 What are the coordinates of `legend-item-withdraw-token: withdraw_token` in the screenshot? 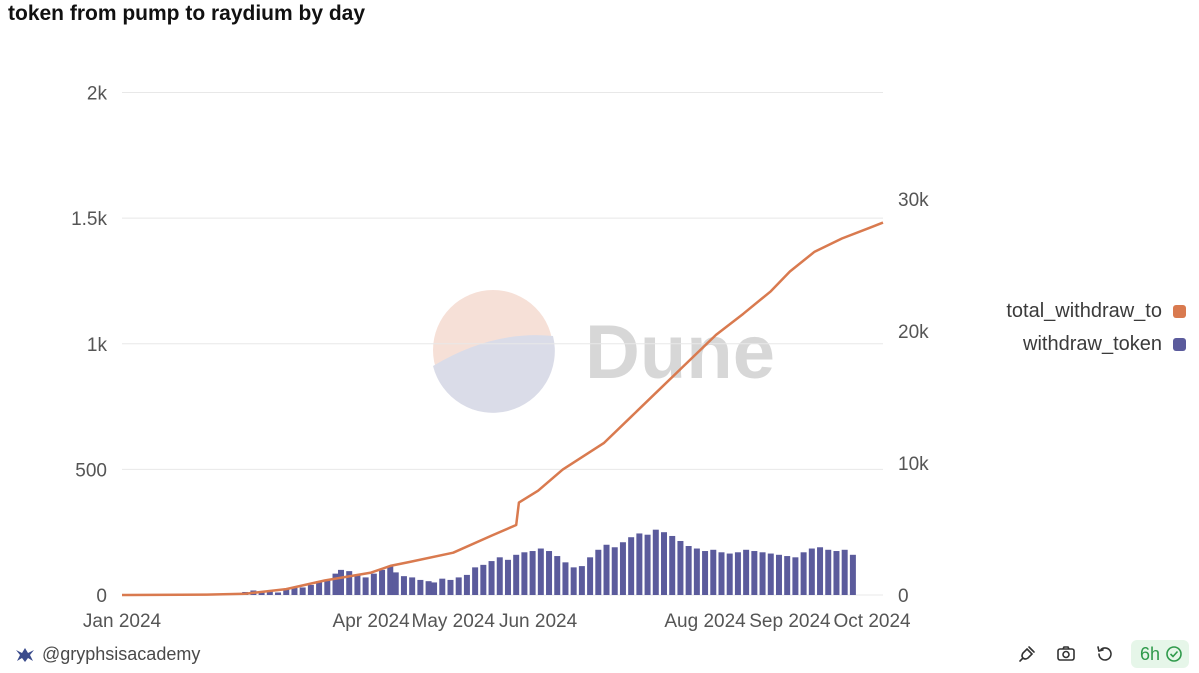 It's located at (1096, 344).